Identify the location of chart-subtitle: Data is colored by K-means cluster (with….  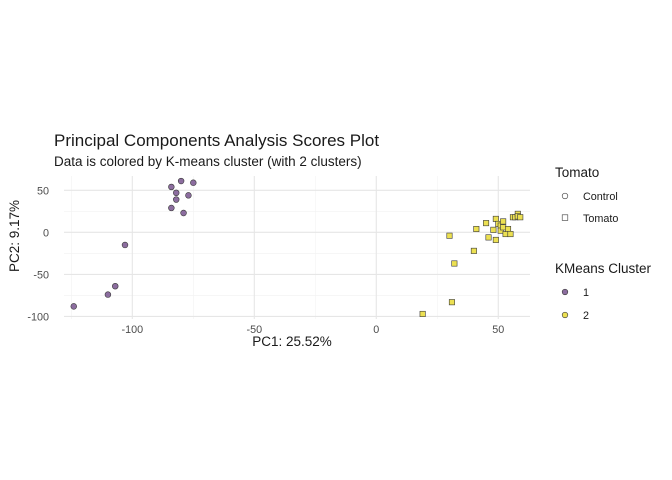
(208, 161).